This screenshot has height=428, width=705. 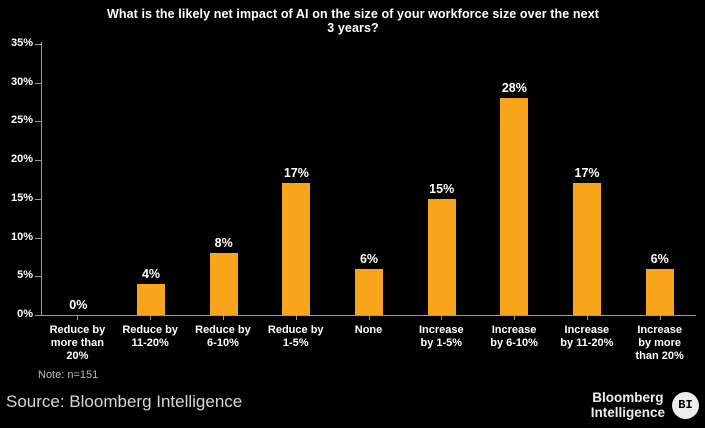 I want to click on bar-group: 0%, so click(x=78, y=179).